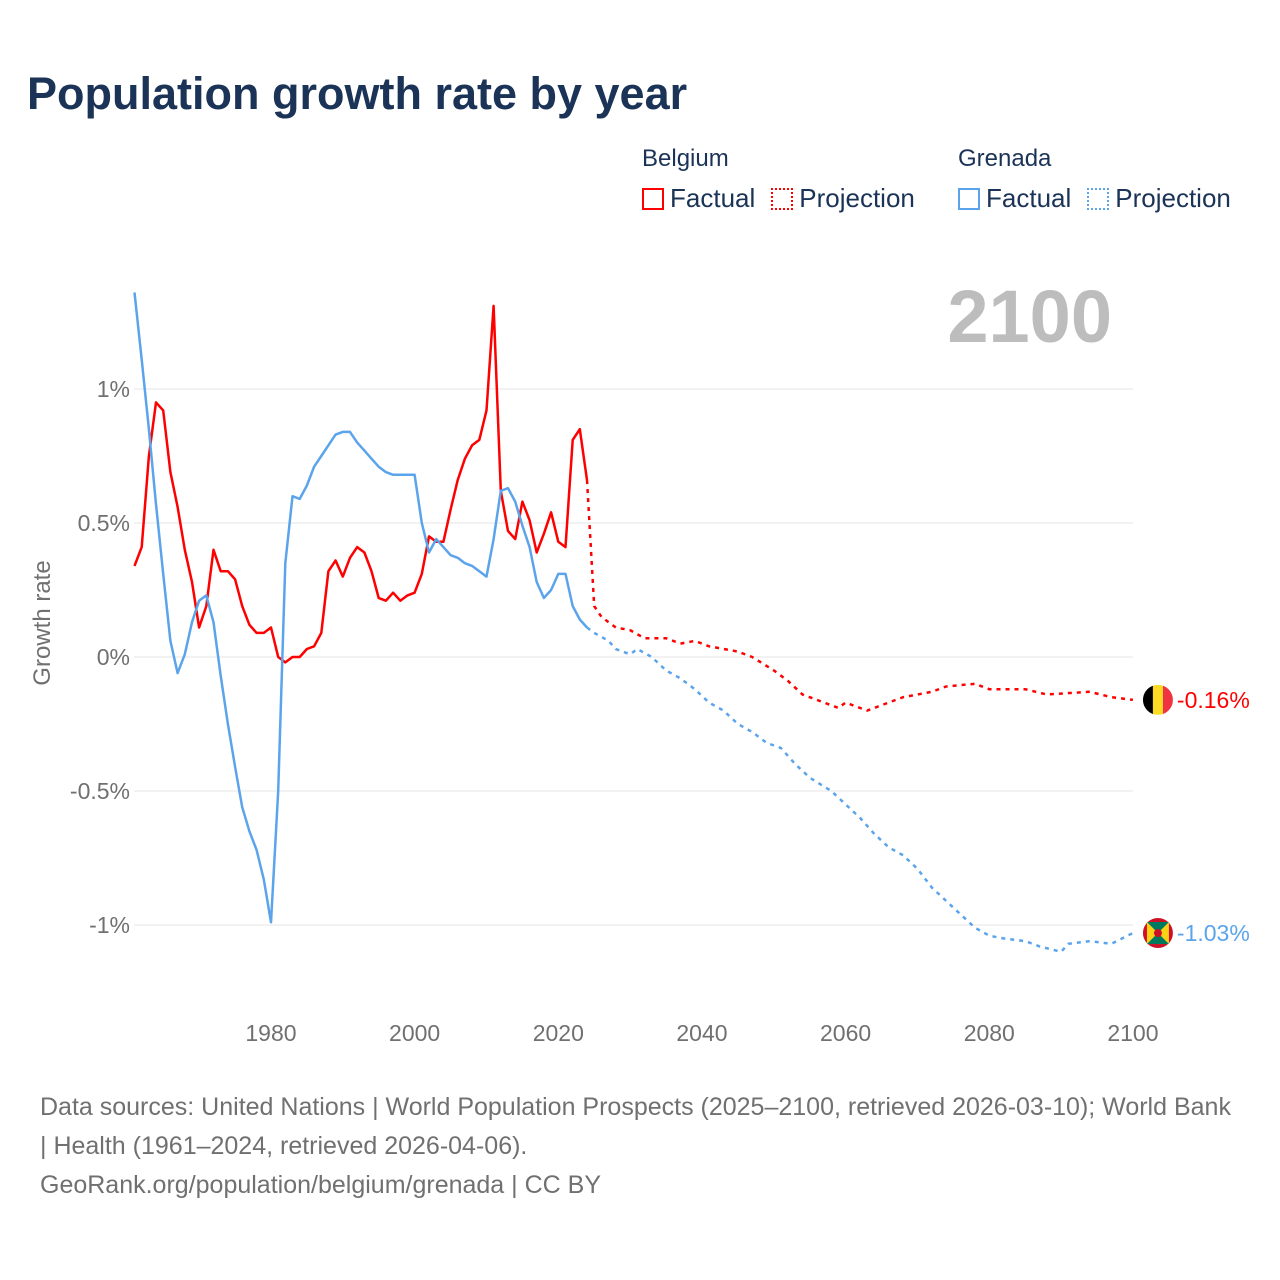 This screenshot has width=1280, height=1280. What do you see at coordinates (42, 622) in the screenshot?
I see `y-axis-label: Growth rate` at bounding box center [42, 622].